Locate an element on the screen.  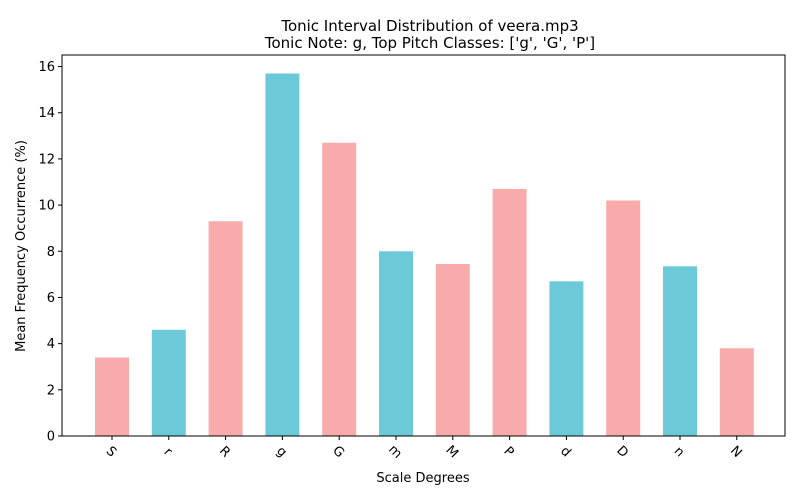
bar-D is located at coordinates (623, 318).